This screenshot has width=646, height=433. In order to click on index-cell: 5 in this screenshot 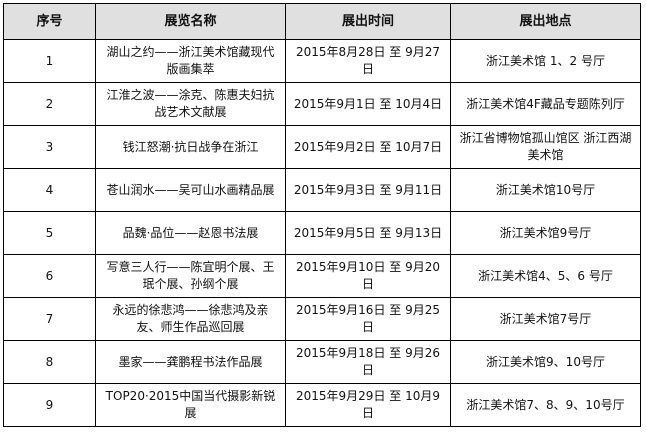, I will do `click(49, 233)`.